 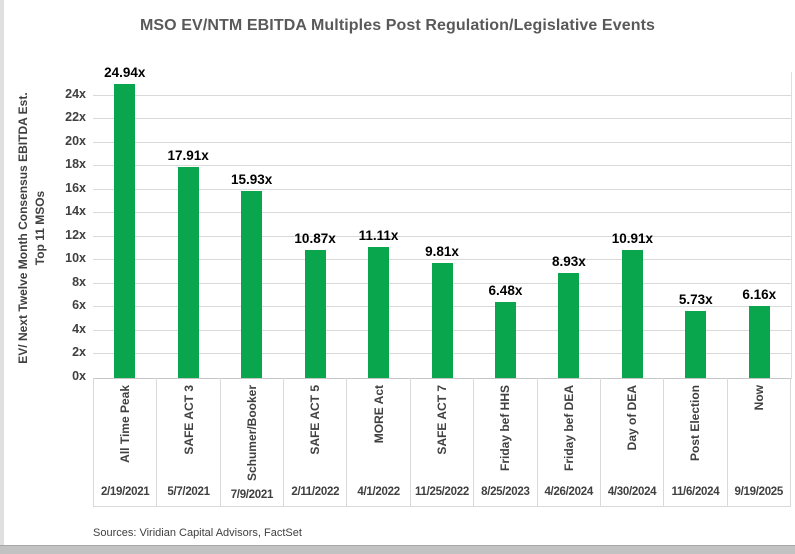 I want to click on category-label: Friday bef DEA, so click(x=568, y=428).